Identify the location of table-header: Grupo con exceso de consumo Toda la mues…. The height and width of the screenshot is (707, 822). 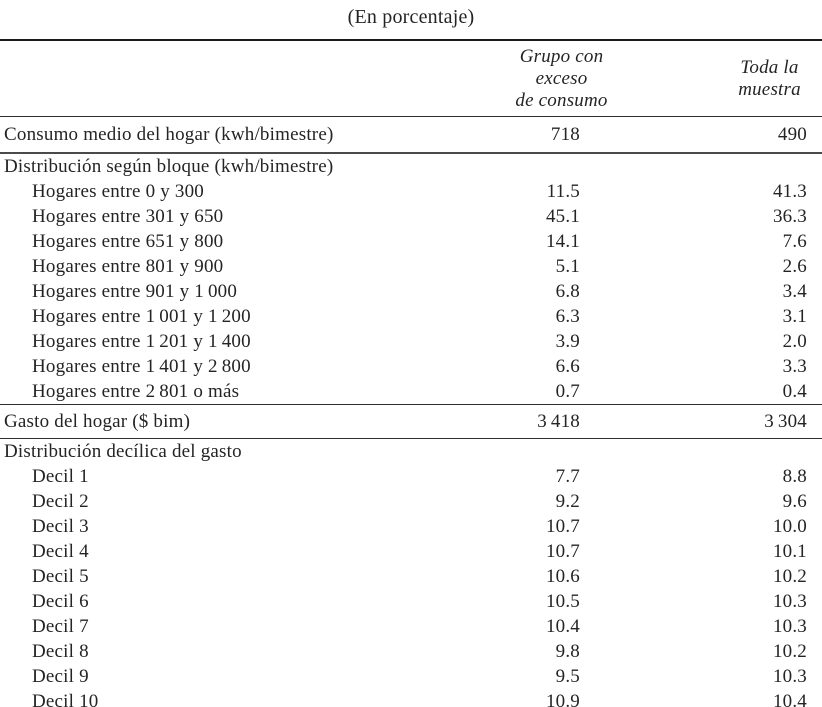
(411, 78).